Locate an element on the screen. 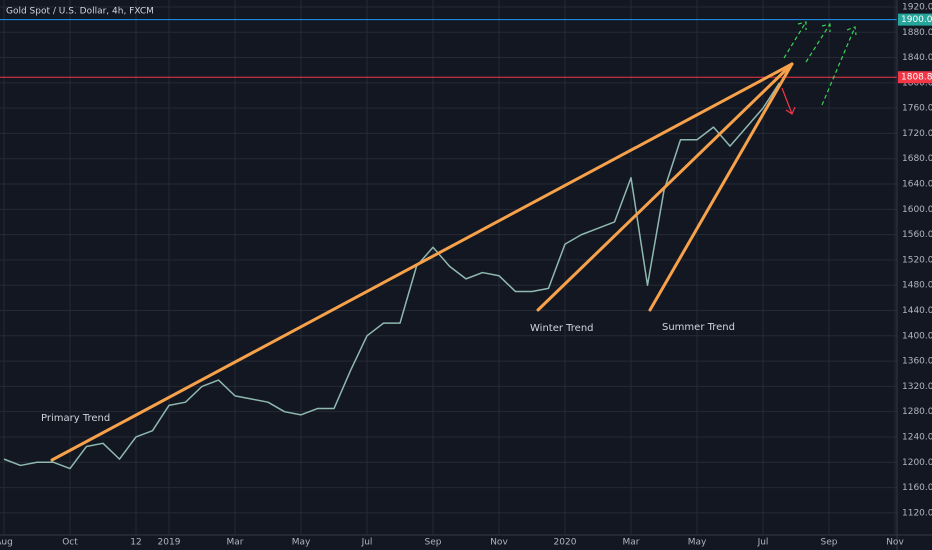 The height and width of the screenshot is (550, 932). chart-title: Gold Spot / U.S. Dollar, 4h, FXCM is located at coordinates (80, 12).